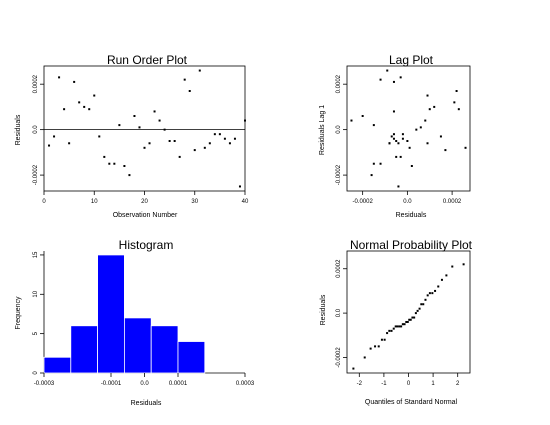  What do you see at coordinates (18, 313) in the screenshot?
I see `histogram-ylabel: Frequency` at bounding box center [18, 313].